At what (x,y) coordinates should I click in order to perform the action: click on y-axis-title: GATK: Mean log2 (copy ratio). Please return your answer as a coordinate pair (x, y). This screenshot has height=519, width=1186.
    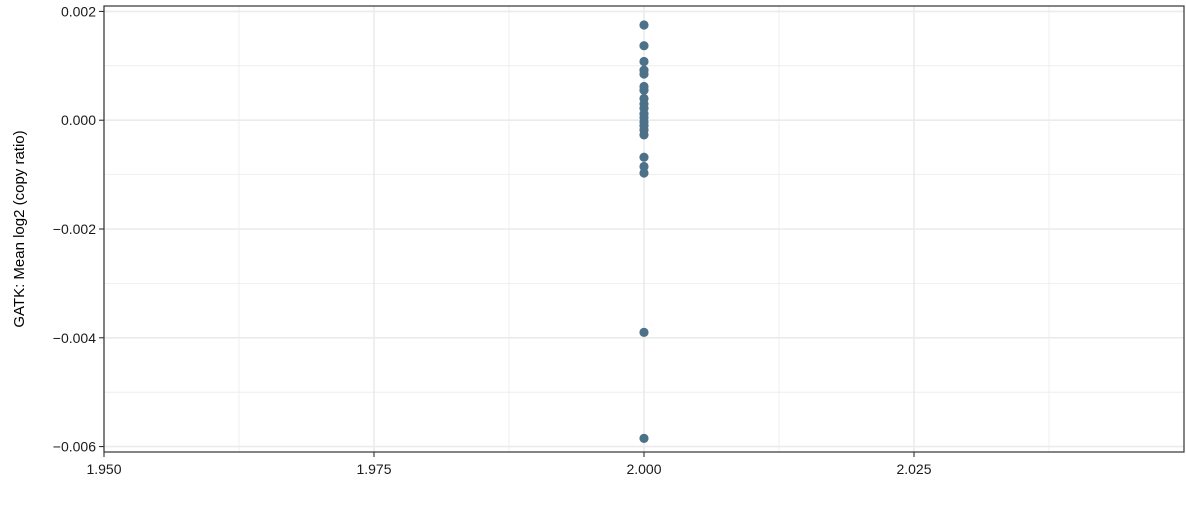
    Looking at the image, I should click on (19, 228).